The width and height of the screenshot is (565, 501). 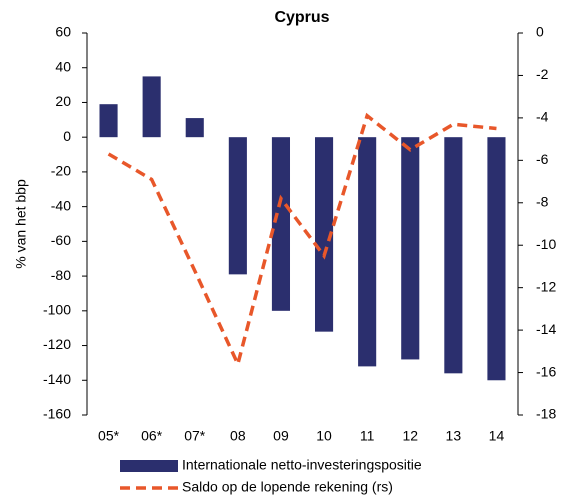 I want to click on y-axis-label: % van het bbp, so click(x=21, y=224).